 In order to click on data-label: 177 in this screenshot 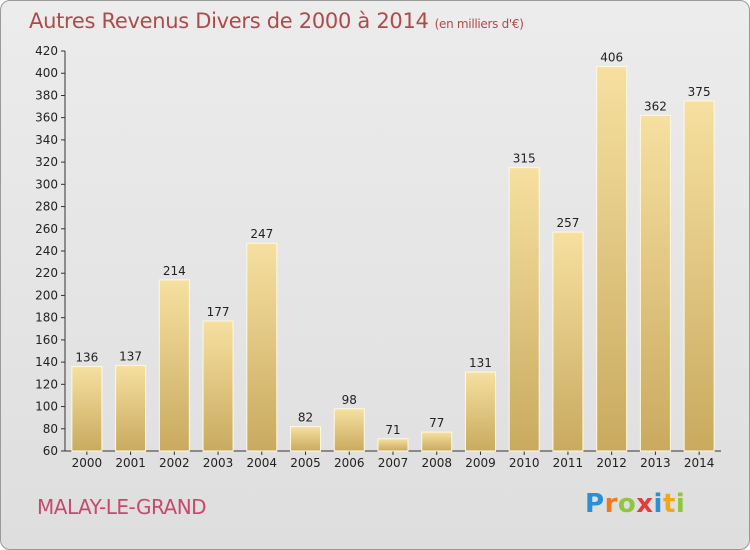, I will do `click(218, 312)`.